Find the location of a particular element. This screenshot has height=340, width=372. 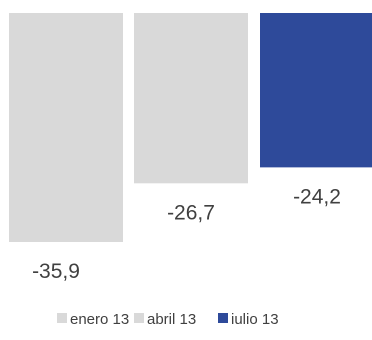

legend-label-2: abril 13 is located at coordinates (171, 319).